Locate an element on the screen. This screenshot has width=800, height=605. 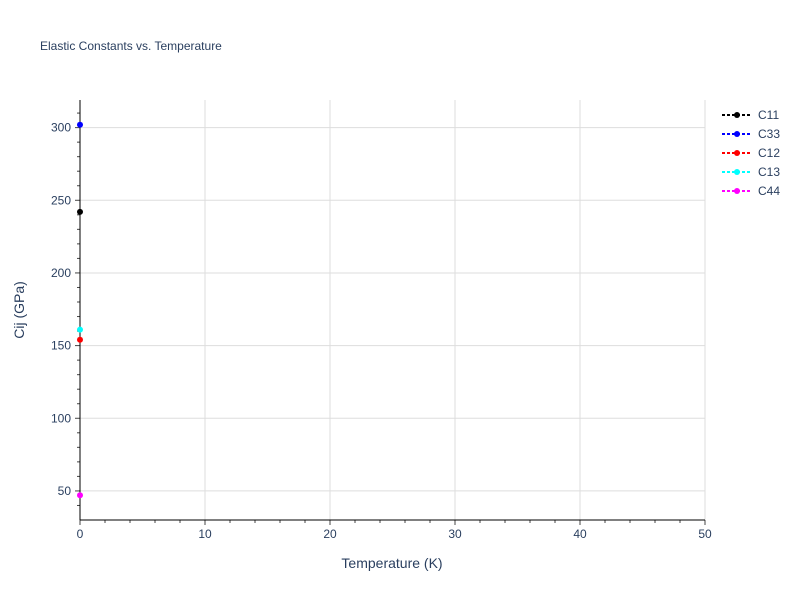
y-tick-label: 300 is located at coordinates (61, 128).